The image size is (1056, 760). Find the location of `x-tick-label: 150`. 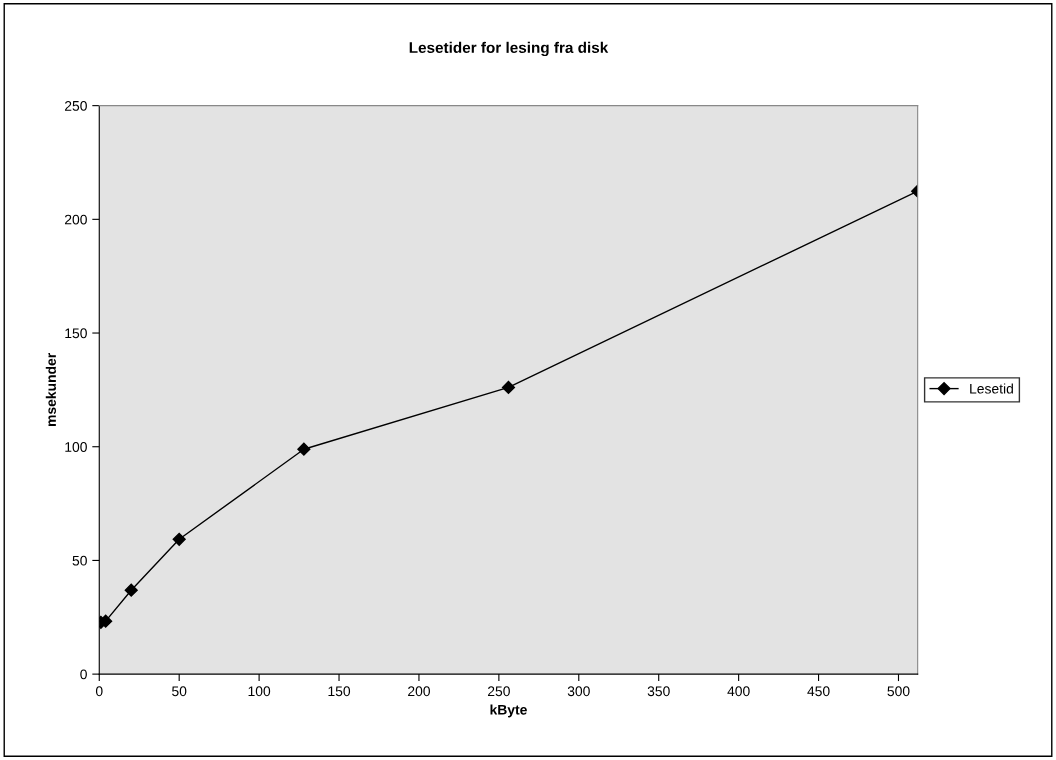

x-tick-label: 150 is located at coordinates (339, 691).